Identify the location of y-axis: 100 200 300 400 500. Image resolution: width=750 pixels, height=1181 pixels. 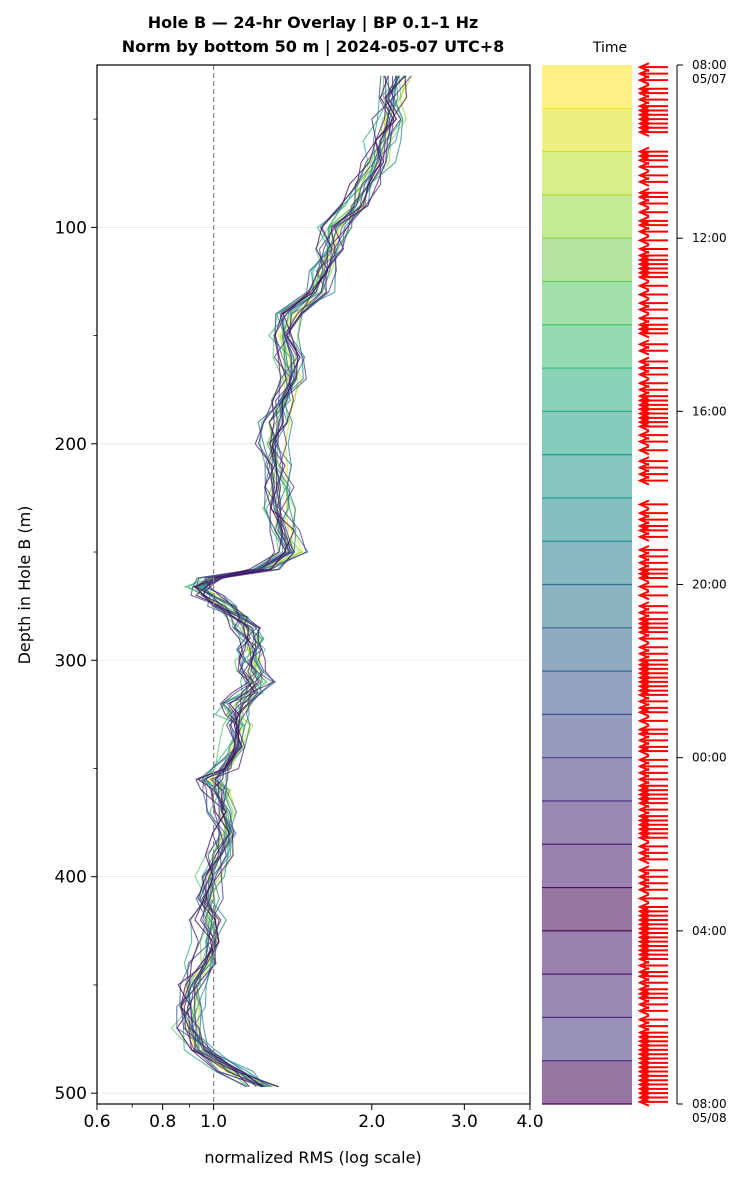
(76, 611).